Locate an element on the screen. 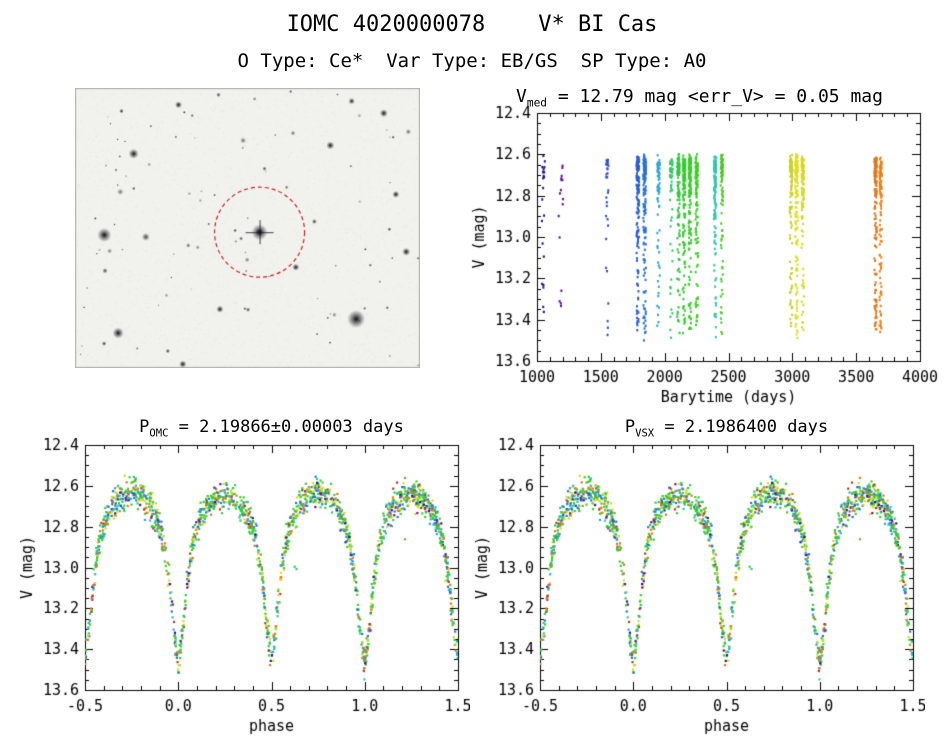 Image resolution: width=944 pixels, height=747 pixels. phase-omc-plot-title: POMC = 2.19866±0.00003 days is located at coordinates (271, 428).